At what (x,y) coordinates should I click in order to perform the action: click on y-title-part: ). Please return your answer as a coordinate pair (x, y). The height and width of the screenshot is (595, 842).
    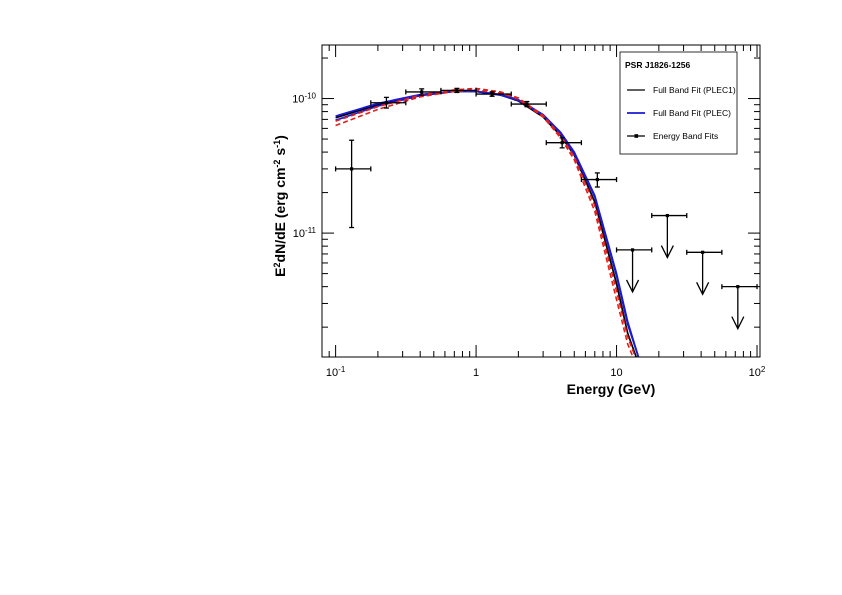
    Looking at the image, I should click on (280, 137).